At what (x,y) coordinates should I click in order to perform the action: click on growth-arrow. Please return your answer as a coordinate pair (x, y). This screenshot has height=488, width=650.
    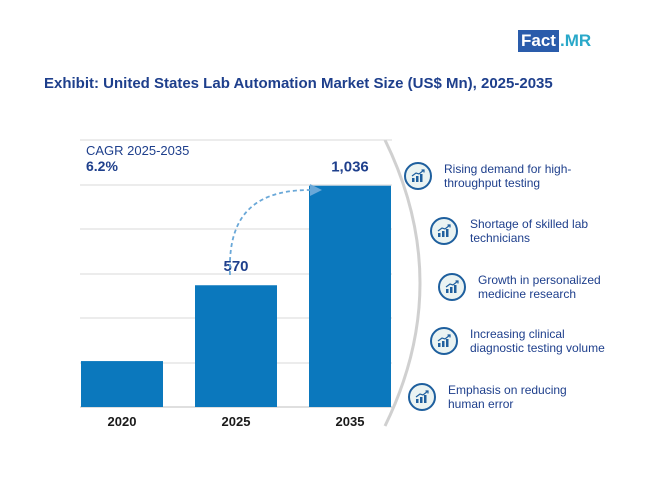
    Looking at the image, I should click on (269, 232).